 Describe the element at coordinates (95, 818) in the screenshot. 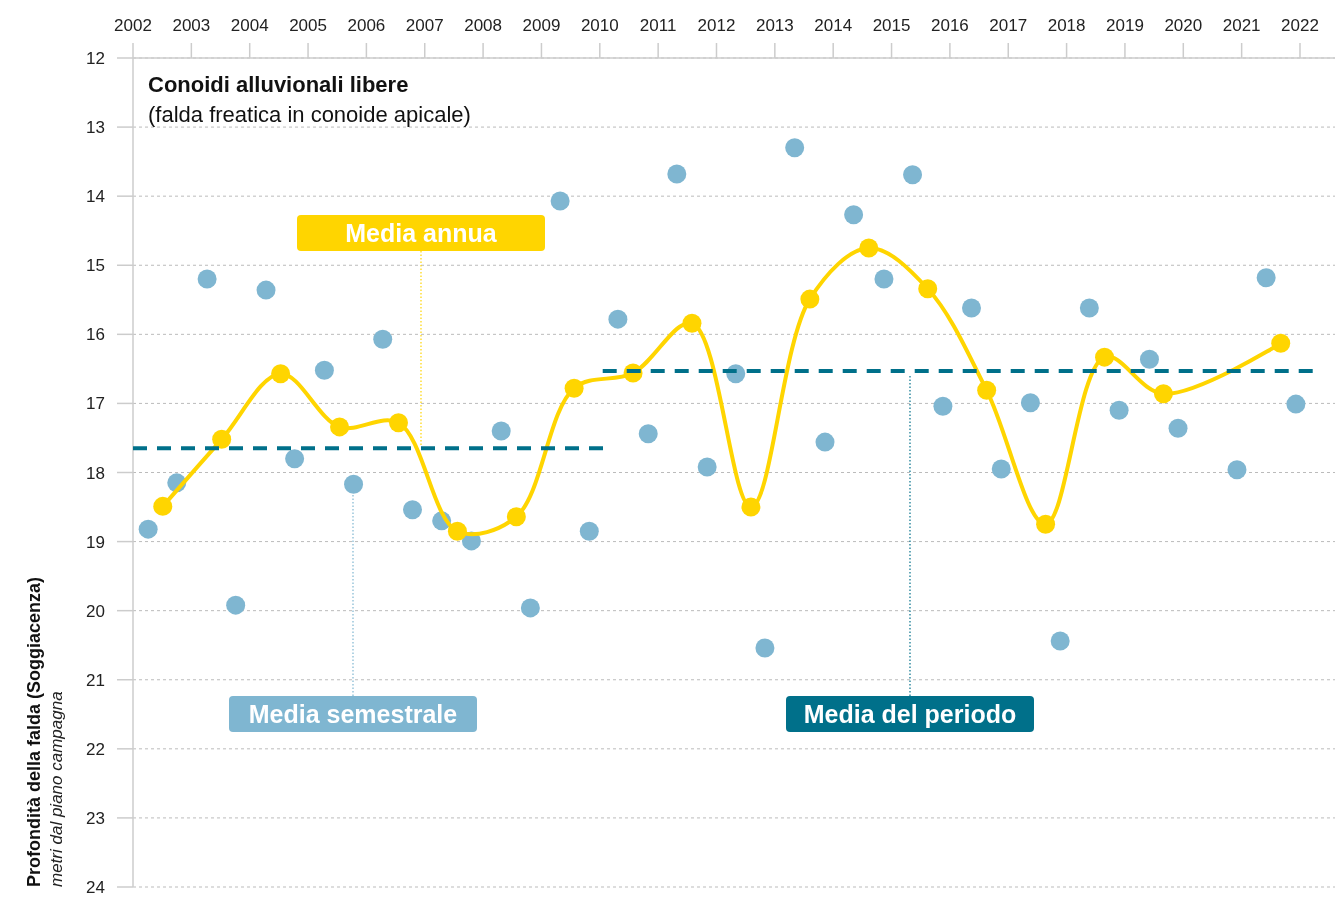

I see `y-tick-label: 23` at that location.